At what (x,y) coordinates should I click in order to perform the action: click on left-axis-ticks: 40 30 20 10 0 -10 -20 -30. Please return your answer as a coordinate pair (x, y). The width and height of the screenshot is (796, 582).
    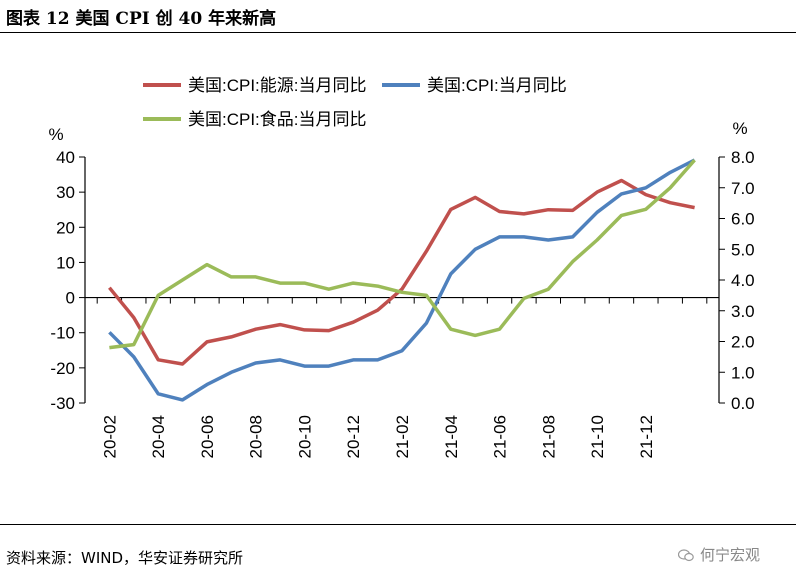
    Looking at the image, I should click on (67, 280).